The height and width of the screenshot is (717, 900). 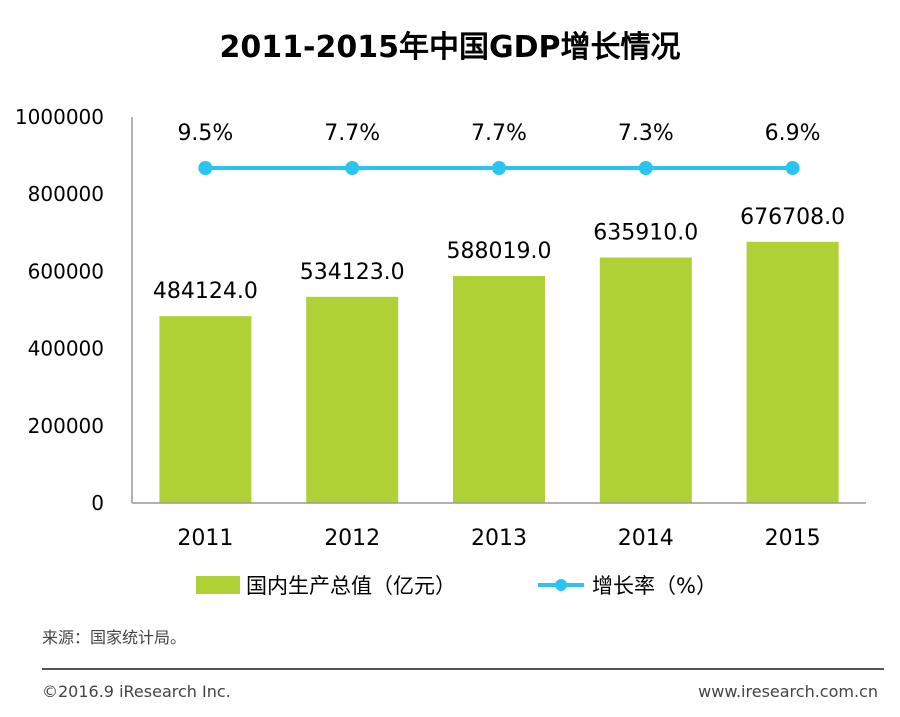 What do you see at coordinates (205, 291) in the screenshot?
I see `bar-data-label: 484124.0` at bounding box center [205, 291].